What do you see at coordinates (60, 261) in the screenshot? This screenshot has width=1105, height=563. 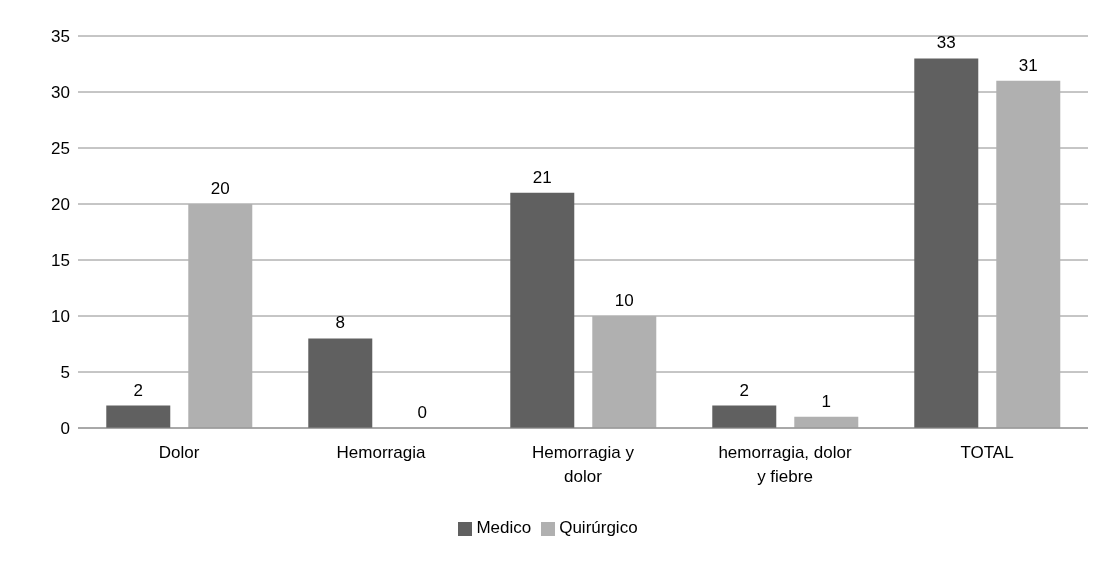 I see `y-tick-label: 15` at bounding box center [60, 261].